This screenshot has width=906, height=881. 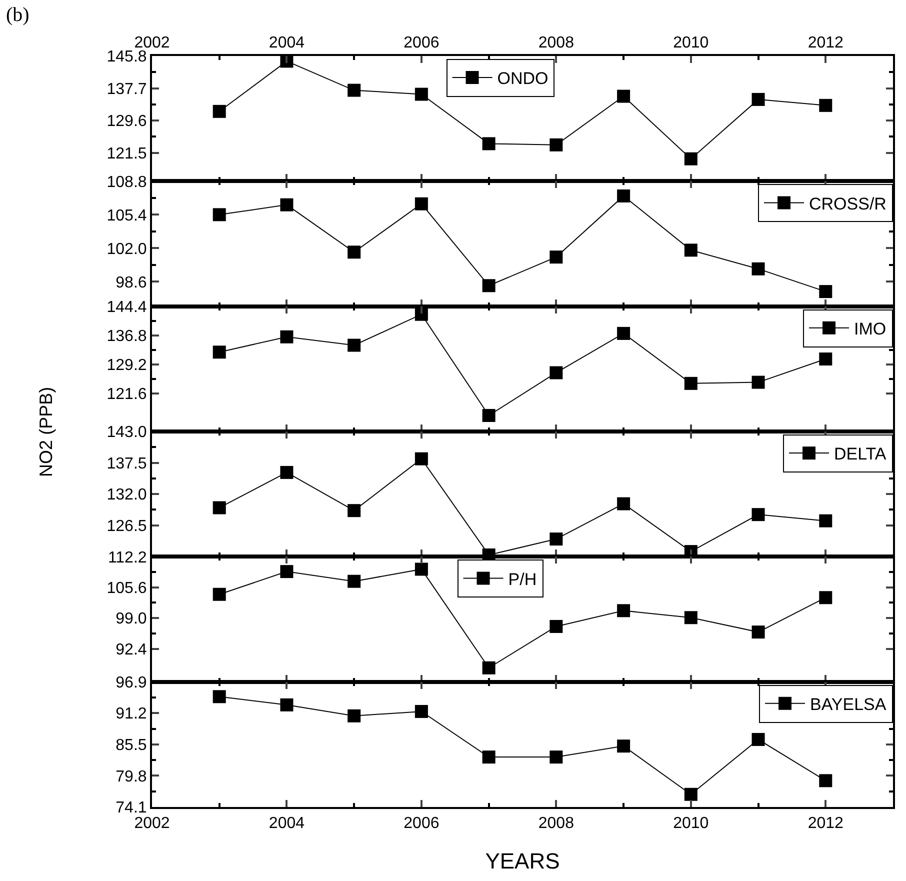 I want to click on y-tick-label: 108.8, so click(x=126, y=182).